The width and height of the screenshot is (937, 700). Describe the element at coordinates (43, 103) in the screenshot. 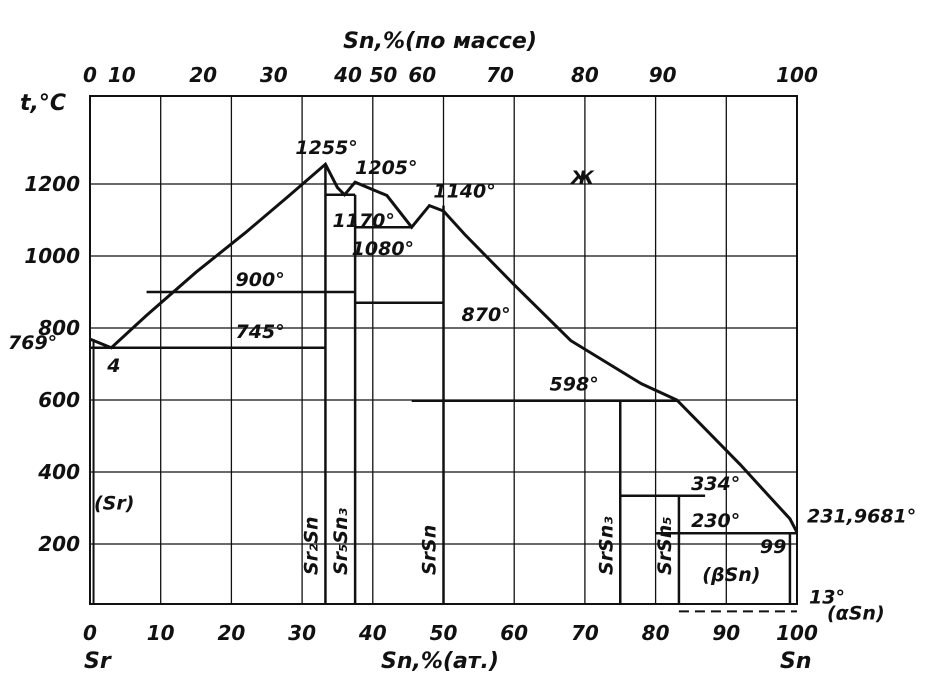

I see `y-axis-title: t,°C` at that location.